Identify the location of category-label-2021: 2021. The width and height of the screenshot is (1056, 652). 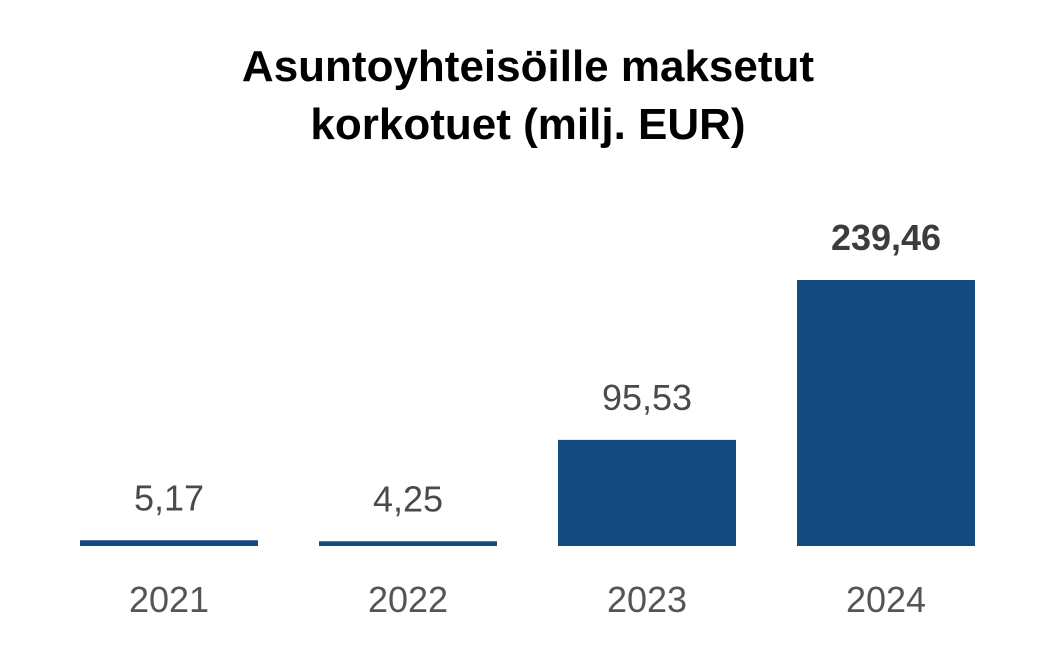
(169, 599).